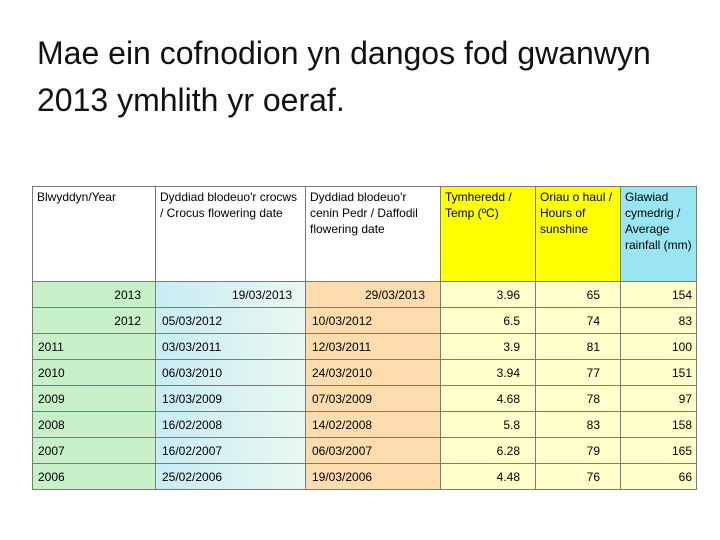 The image size is (720, 540). What do you see at coordinates (658, 476) in the screenshot?
I see `cell-rainfall: 66` at bounding box center [658, 476].